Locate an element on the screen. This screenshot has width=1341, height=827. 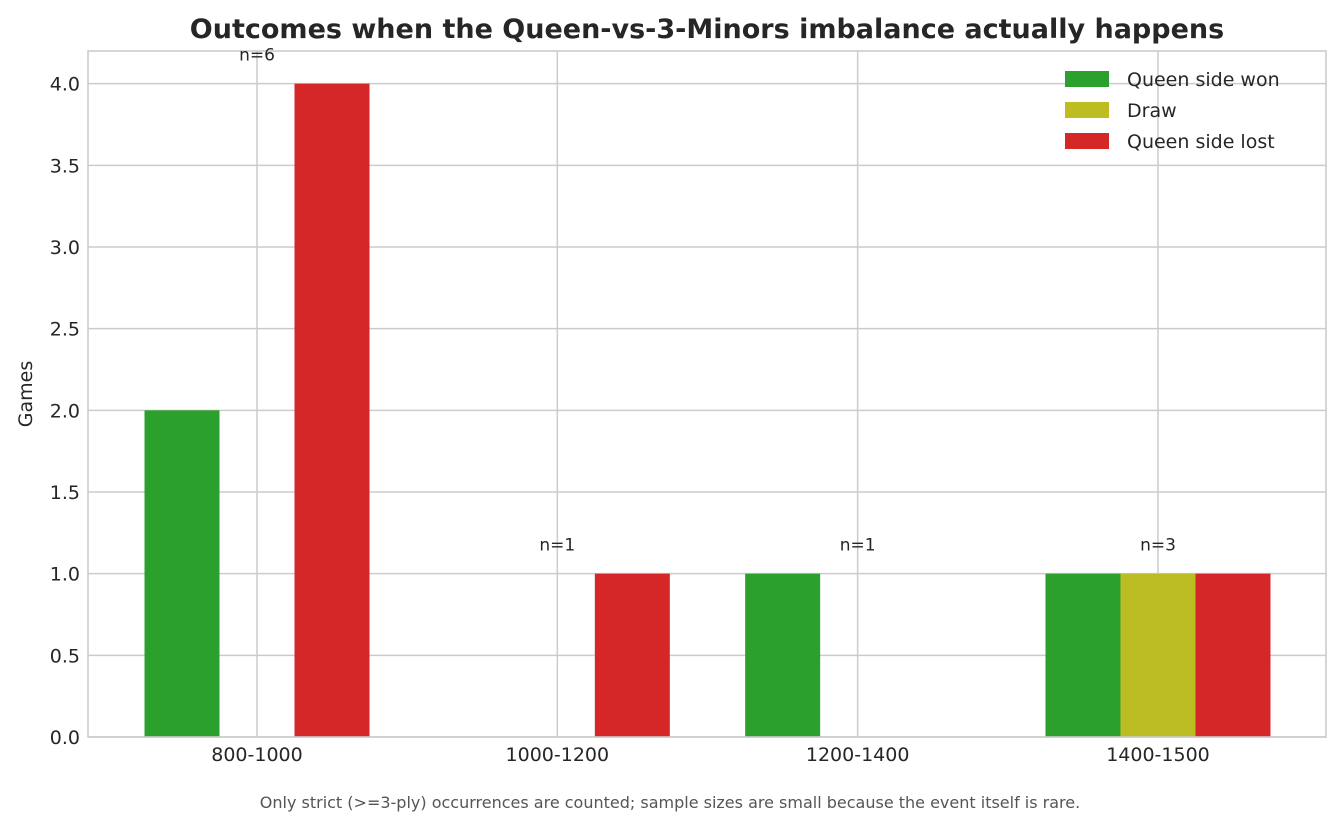
y-tick-label: 3.0 is located at coordinates (65, 248).